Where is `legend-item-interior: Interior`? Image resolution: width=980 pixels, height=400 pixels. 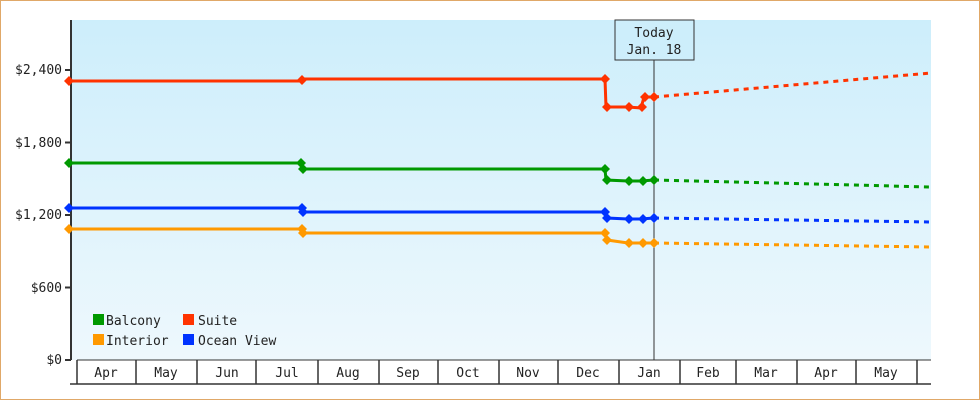 legend-item-interior: Interior is located at coordinates (131, 341).